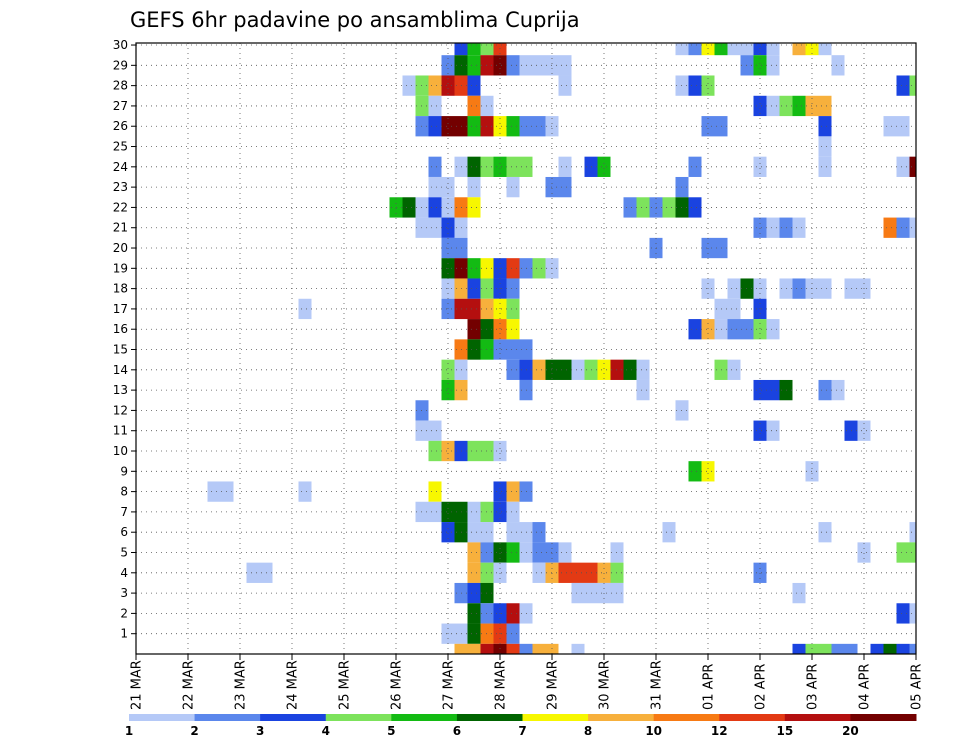  Describe the element at coordinates (120, 228) in the screenshot. I see `y-tick-label: 21` at that location.